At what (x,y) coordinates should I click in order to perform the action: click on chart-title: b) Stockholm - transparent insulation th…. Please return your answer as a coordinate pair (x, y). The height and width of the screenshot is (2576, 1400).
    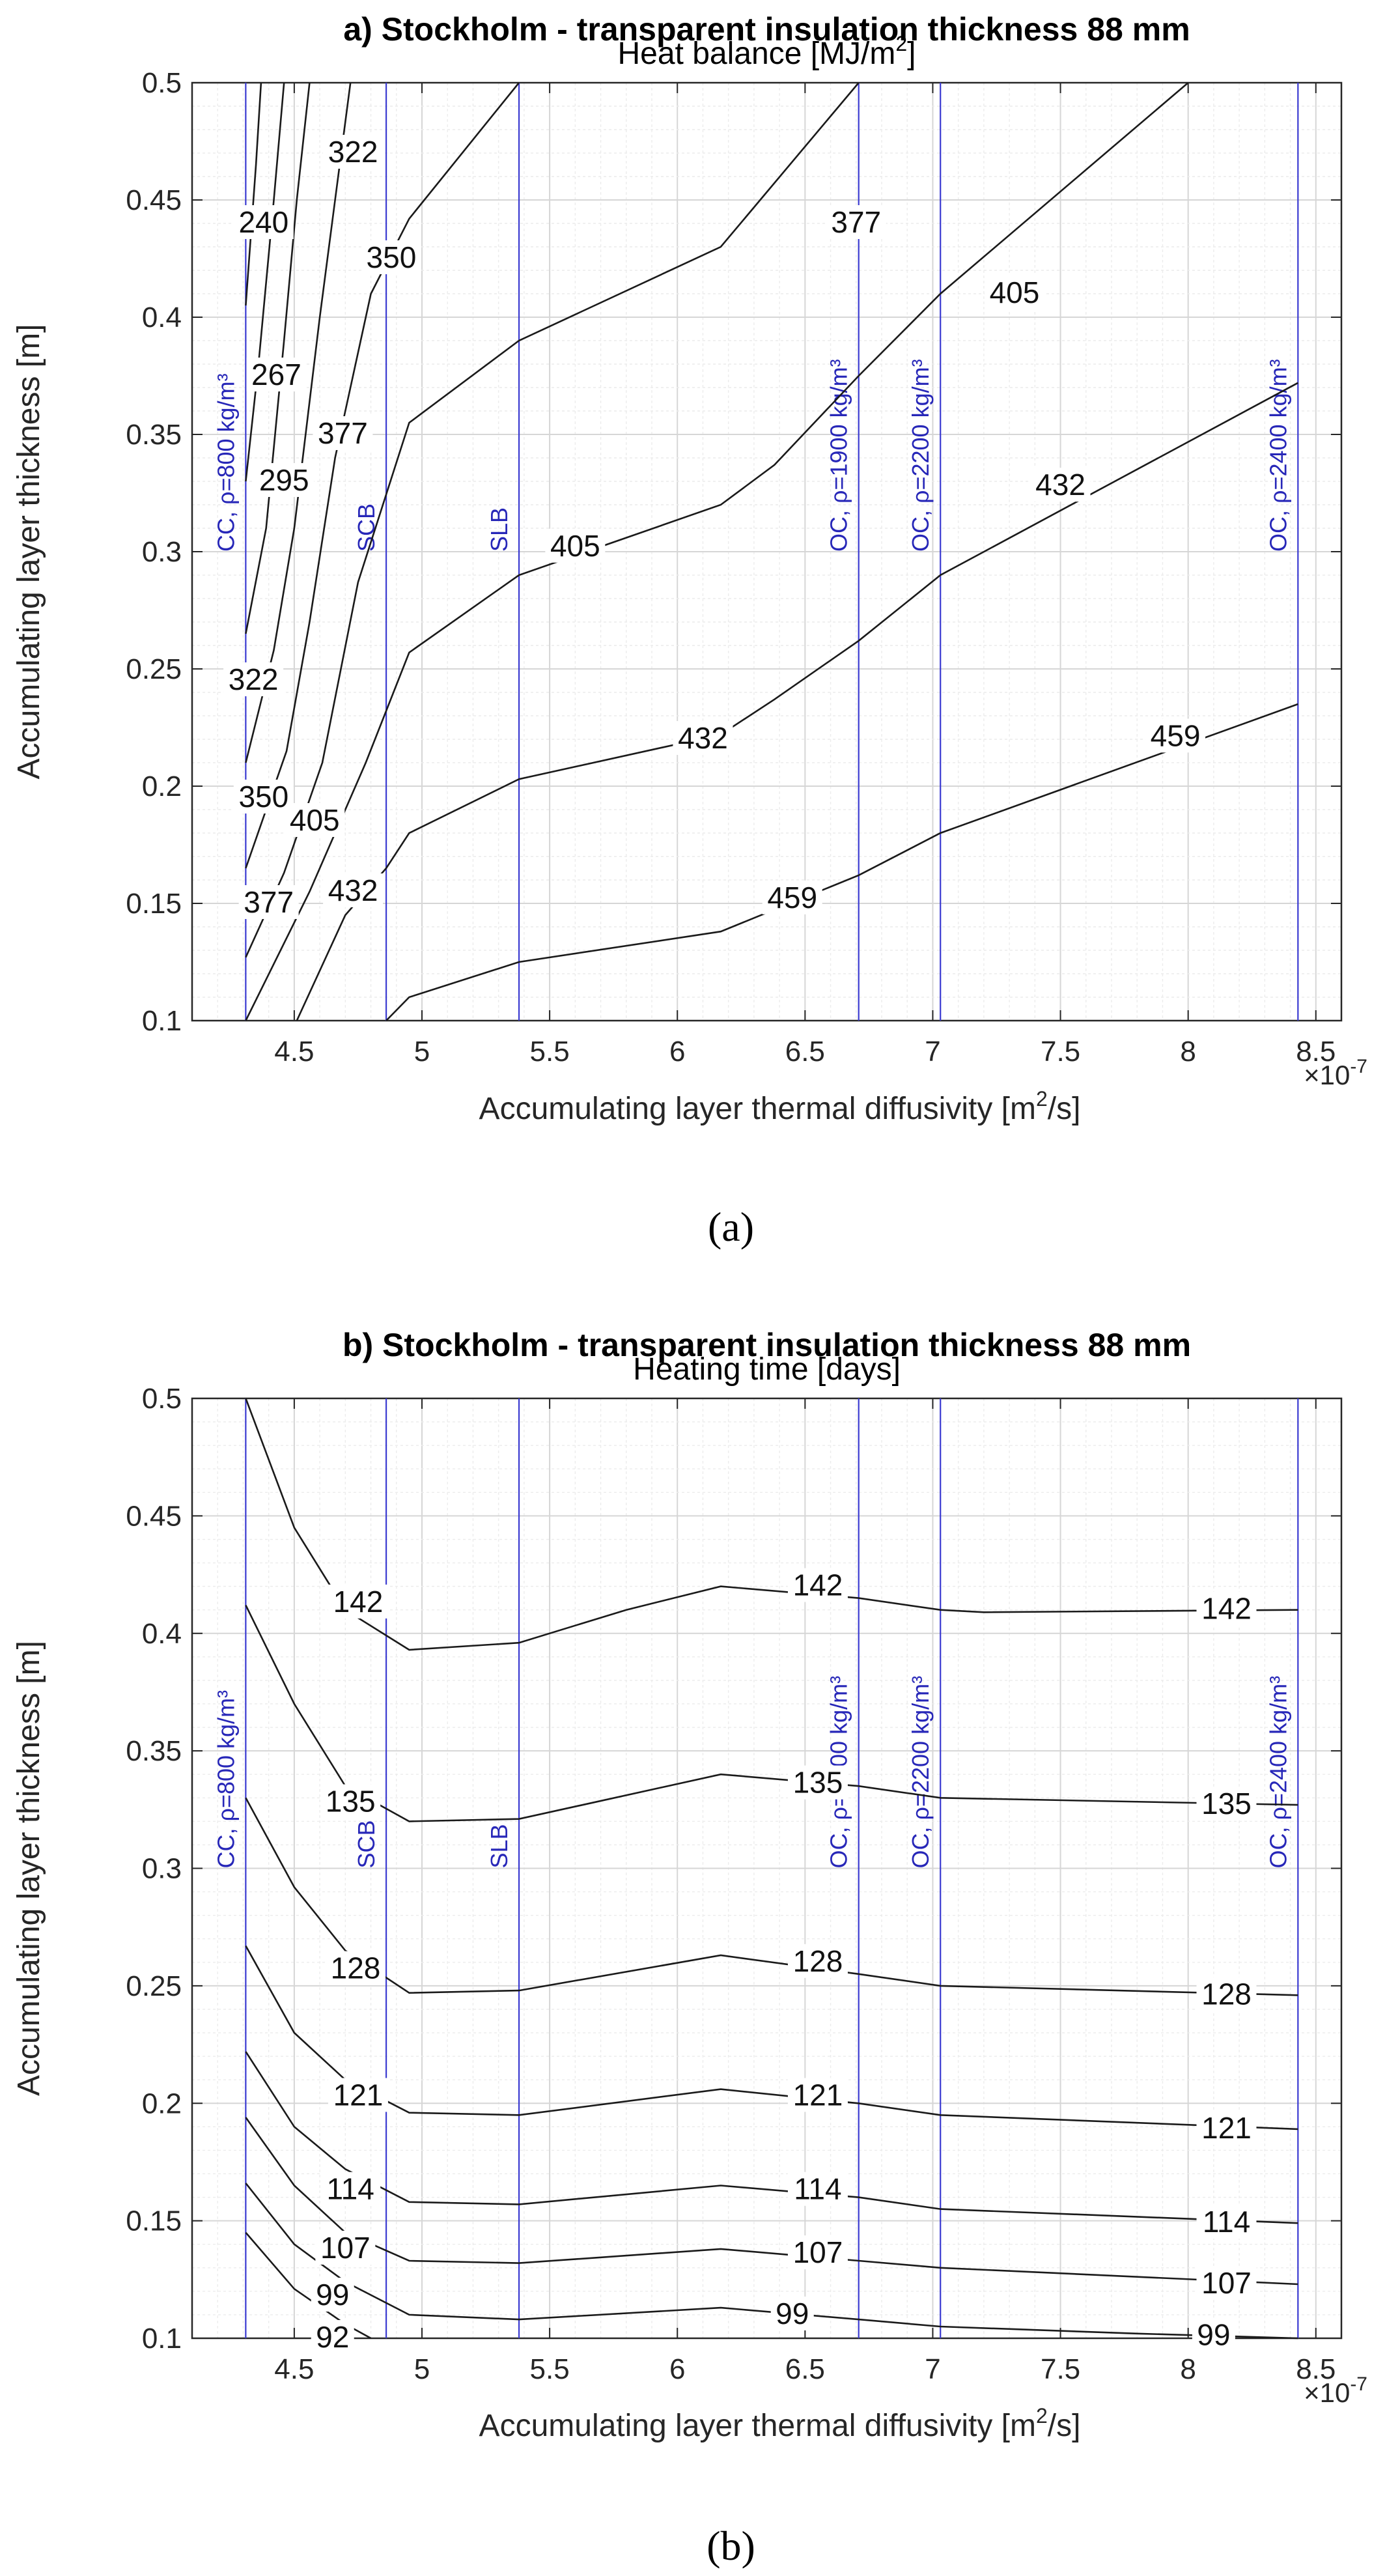
    Looking at the image, I should click on (767, 1345).